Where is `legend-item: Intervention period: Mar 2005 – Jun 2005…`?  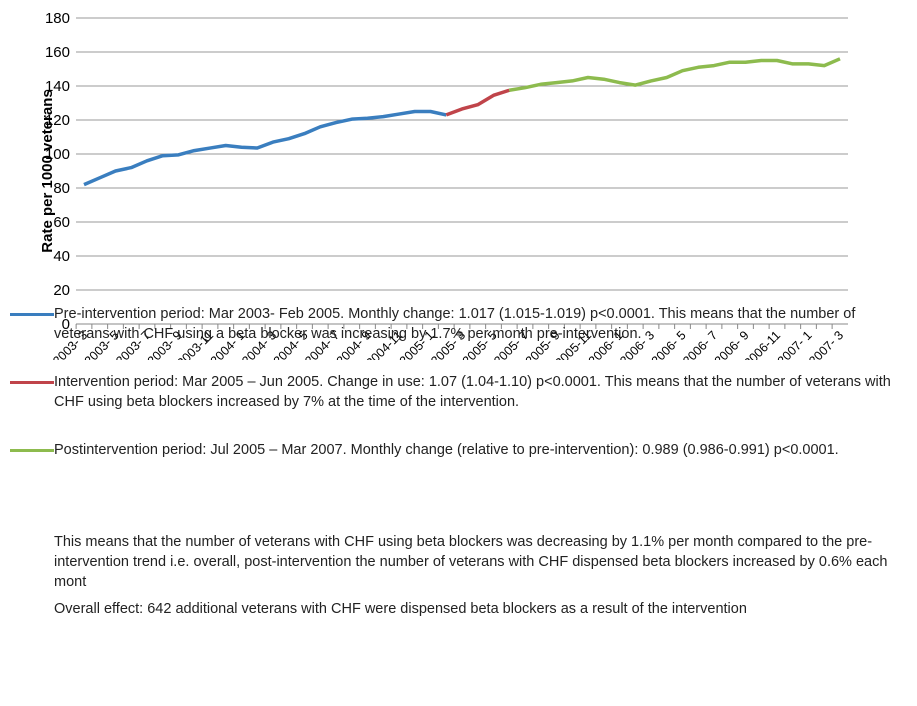 legend-item: Intervention period: Mar 2005 – Jun 2005… is located at coordinates (460, 392).